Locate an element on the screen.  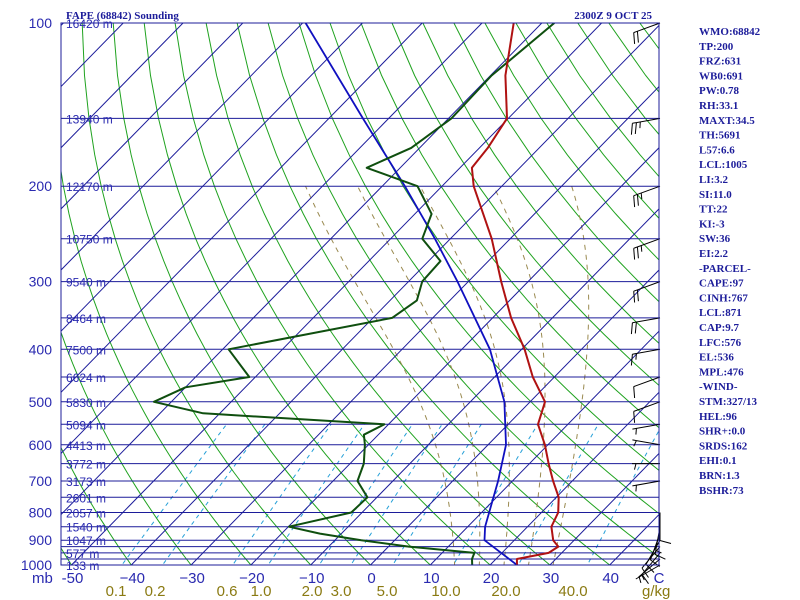
mixing-ratio-label: 0.1 is located at coordinates (116, 591).